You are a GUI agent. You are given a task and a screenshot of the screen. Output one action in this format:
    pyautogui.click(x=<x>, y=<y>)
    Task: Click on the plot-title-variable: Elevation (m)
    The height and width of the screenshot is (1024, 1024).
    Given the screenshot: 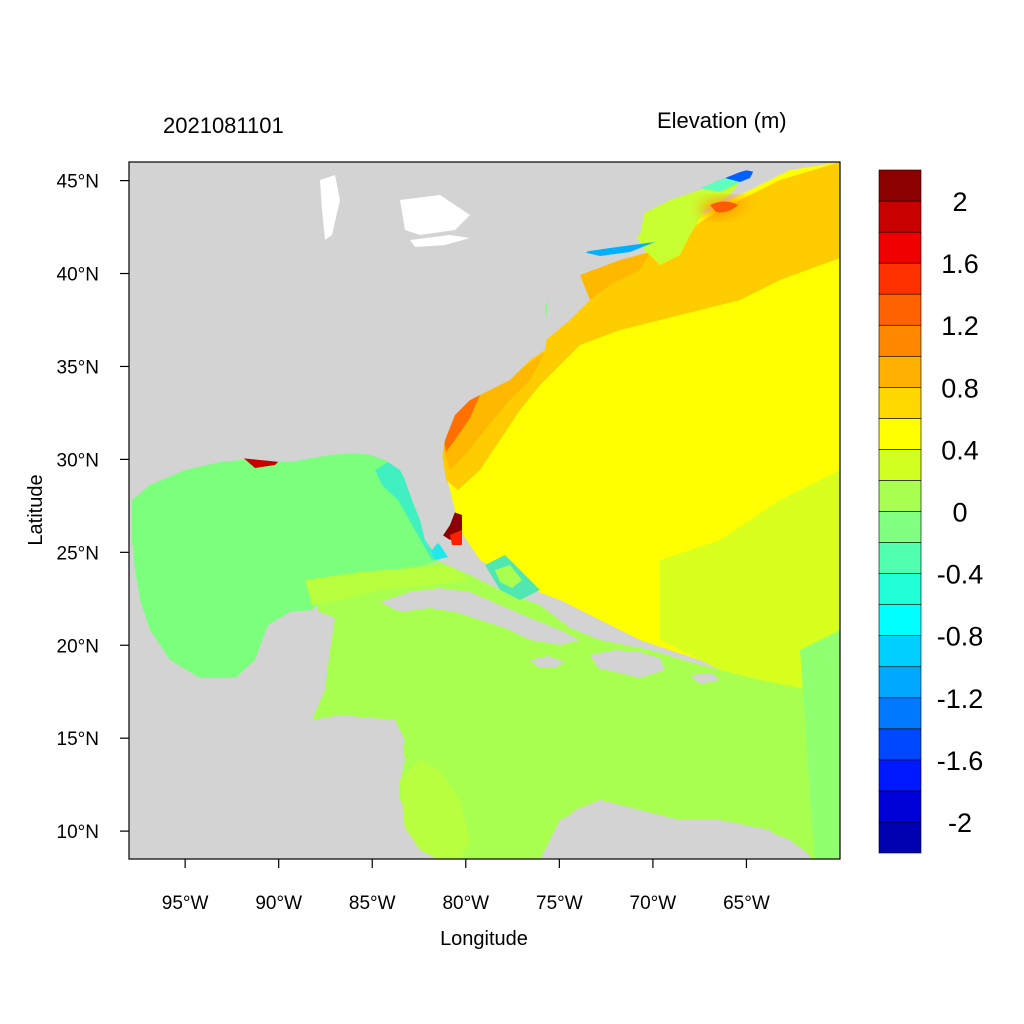 What is the action you would take?
    pyautogui.click(x=722, y=120)
    